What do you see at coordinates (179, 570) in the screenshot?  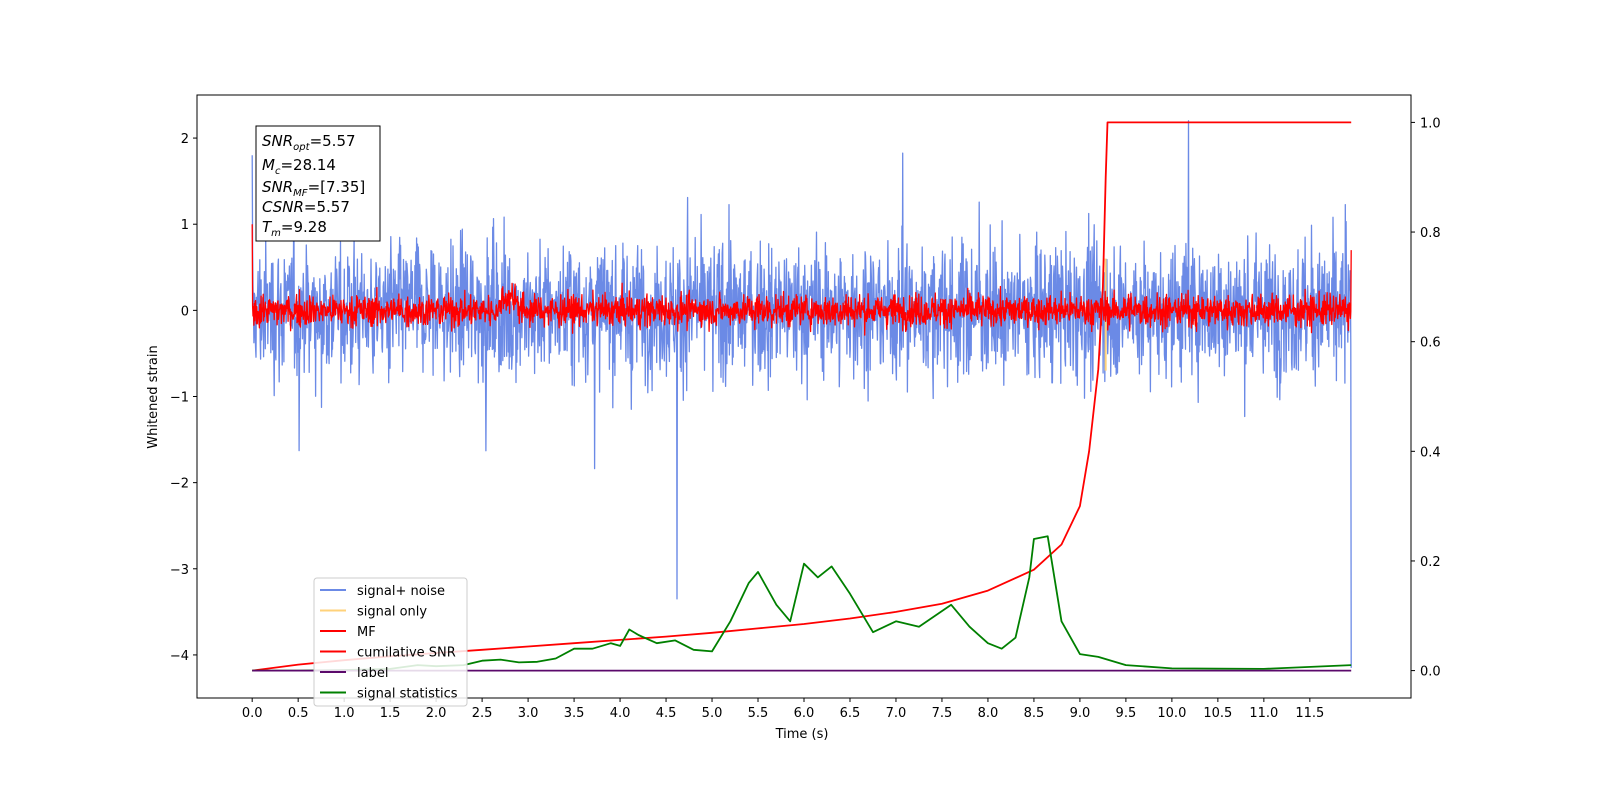 I see `y-tick-label: −3` at bounding box center [179, 570].